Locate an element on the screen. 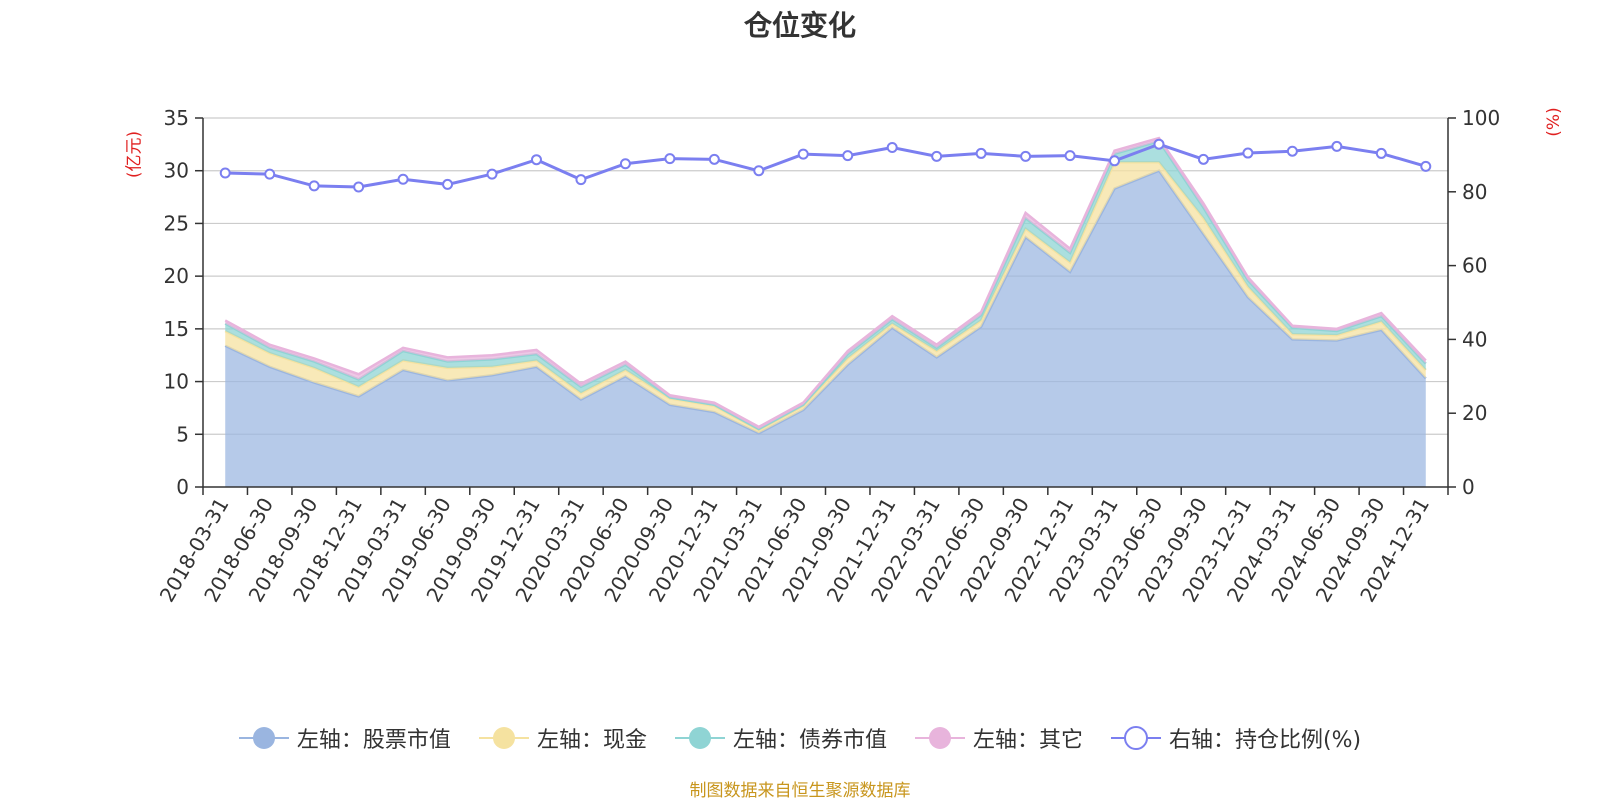 The height and width of the screenshot is (801, 1600). legend-item-cash: 左轴：现金 is located at coordinates (562, 738).